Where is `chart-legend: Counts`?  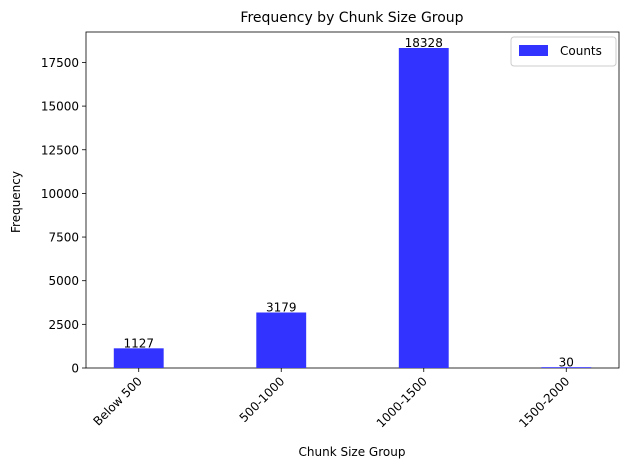
chart-legend: Counts is located at coordinates (563, 51).